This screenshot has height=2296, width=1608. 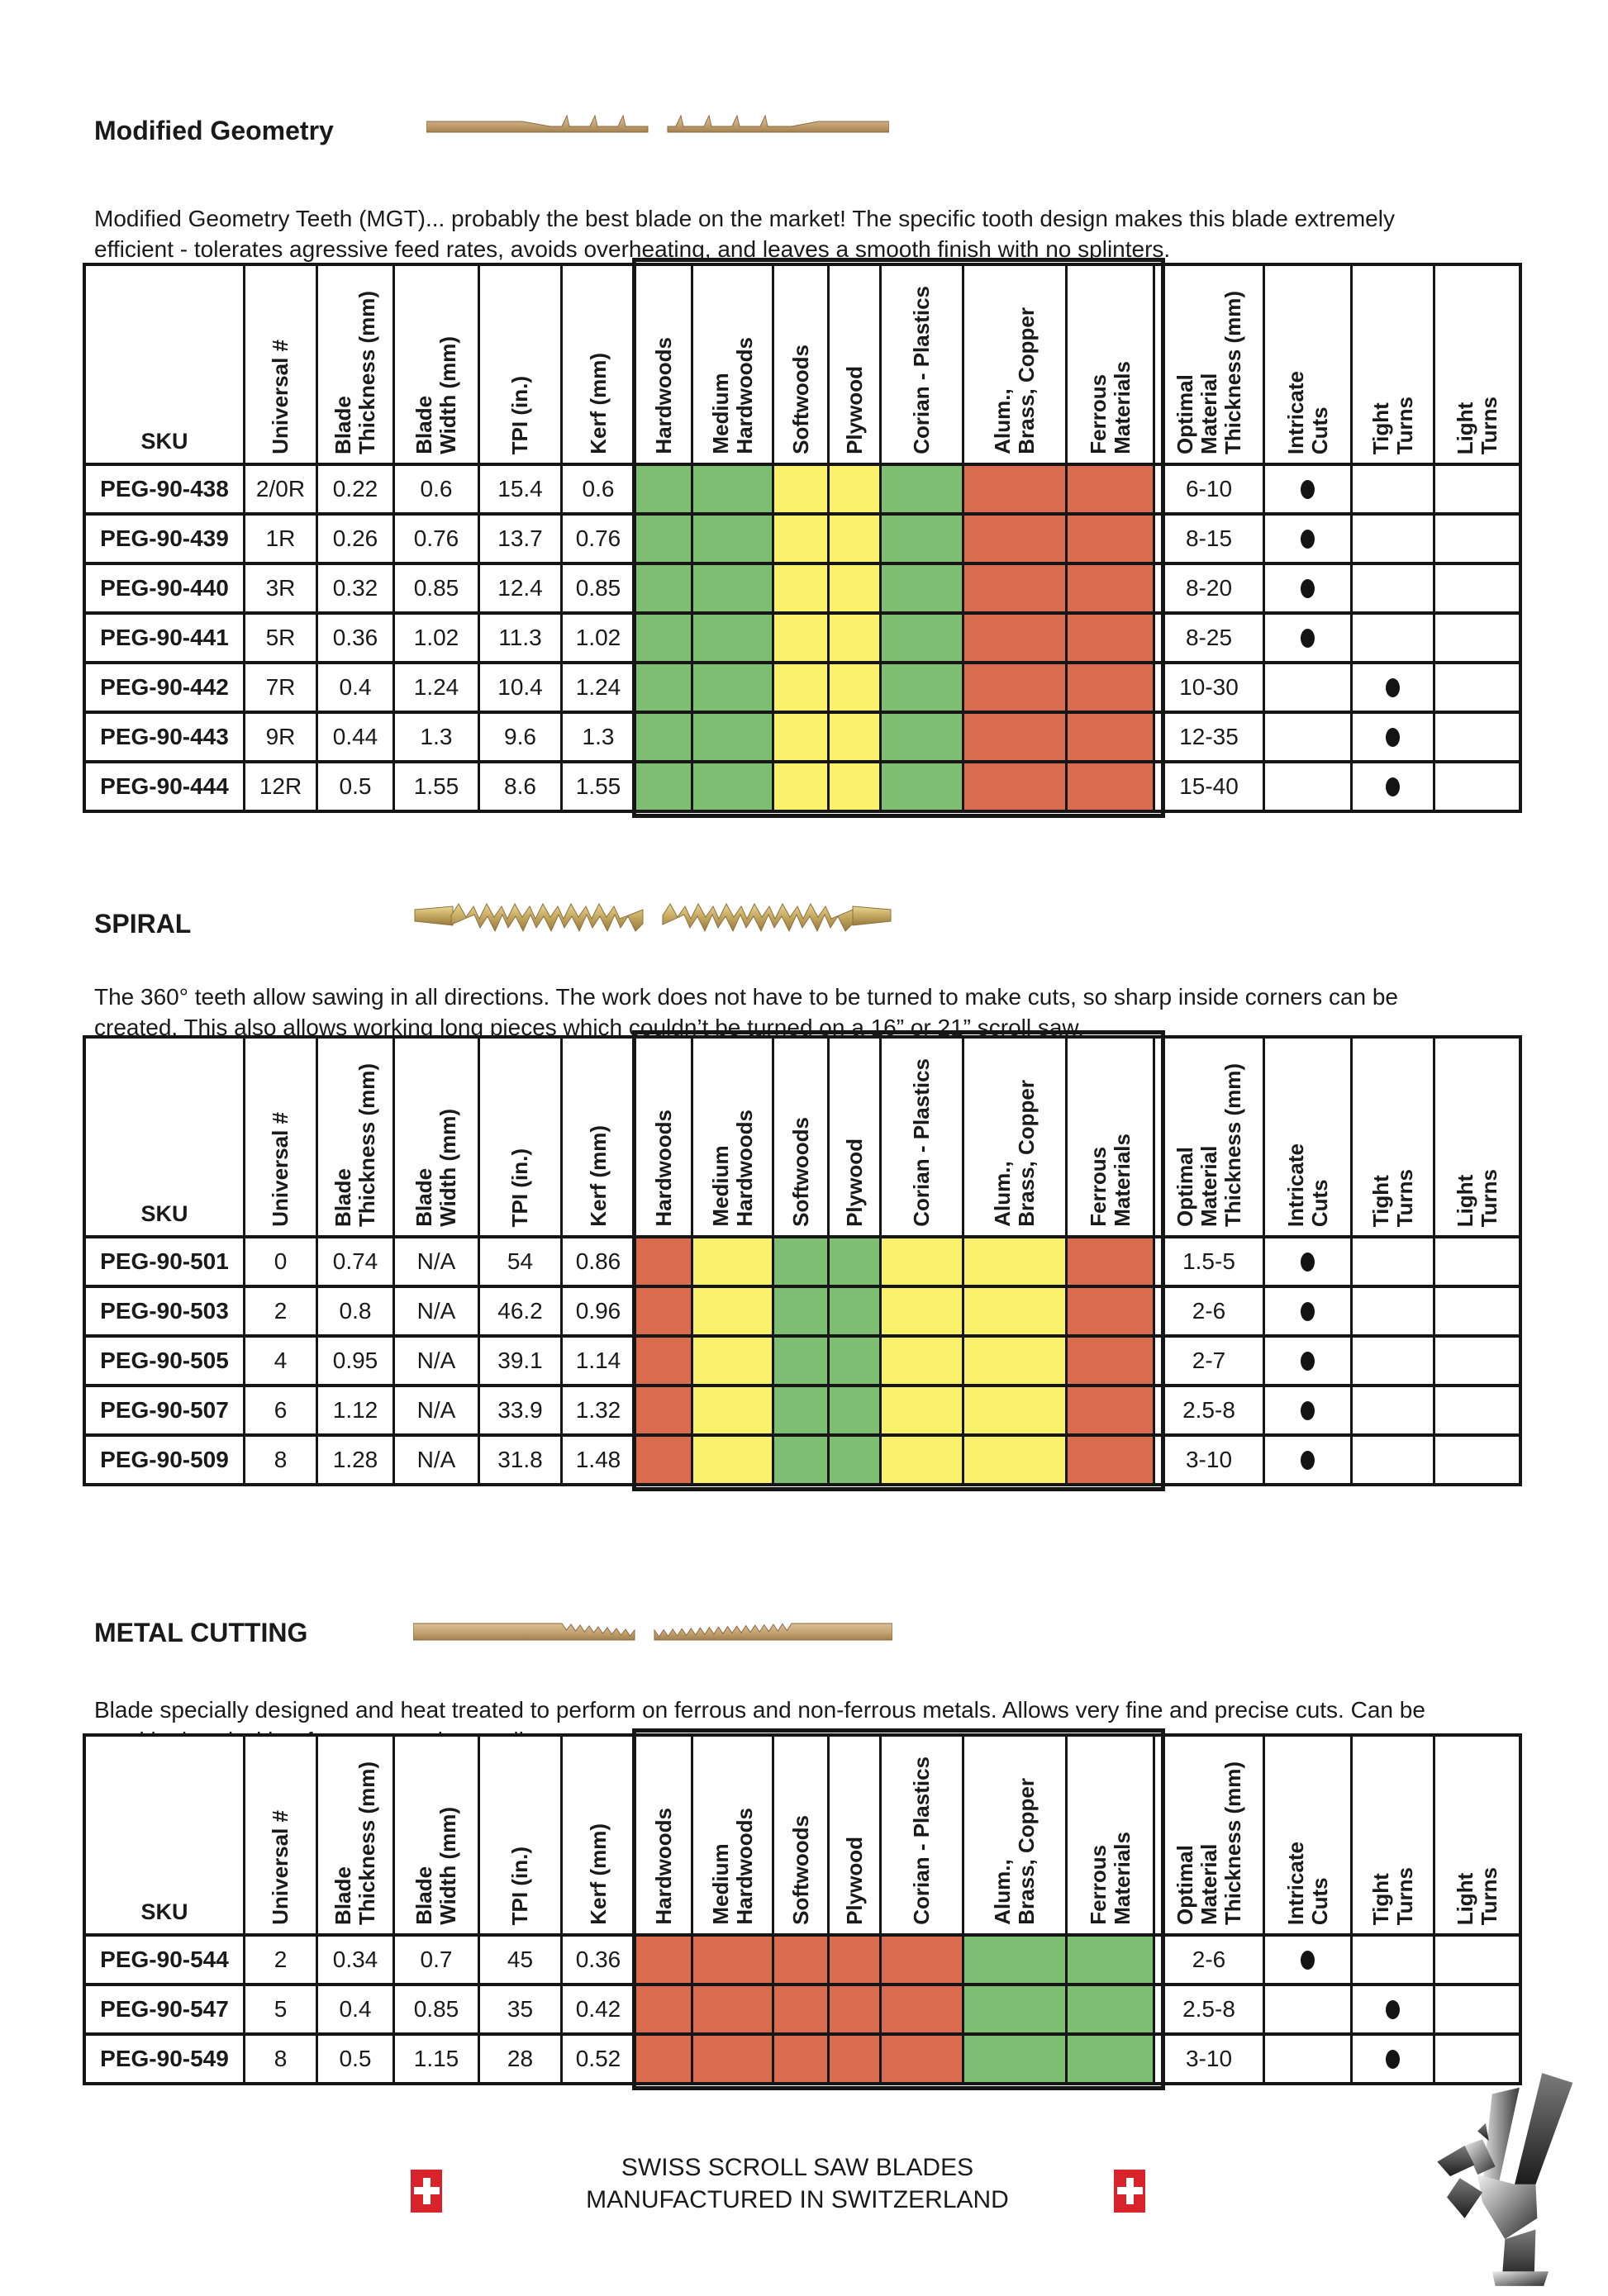 What do you see at coordinates (1209, 588) in the screenshot?
I see `optimal-cell: 8-20` at bounding box center [1209, 588].